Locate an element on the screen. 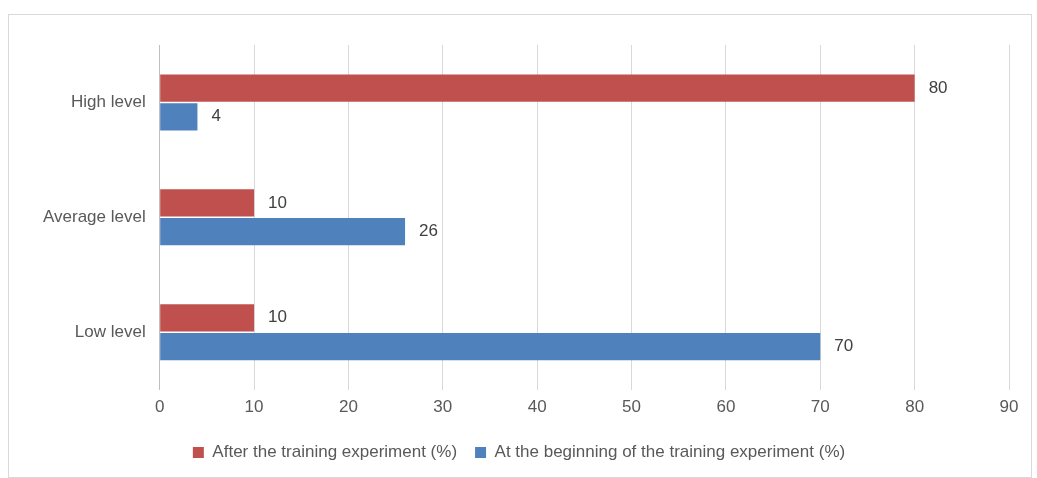  data-label: 4 is located at coordinates (216, 116).